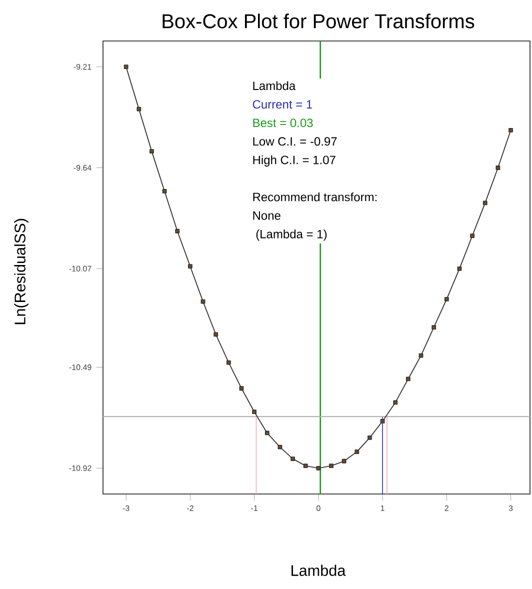 The image size is (532, 589). Describe the element at coordinates (21, 271) in the screenshot. I see `y-axis-title: Ln(ResidualSS)` at that location.